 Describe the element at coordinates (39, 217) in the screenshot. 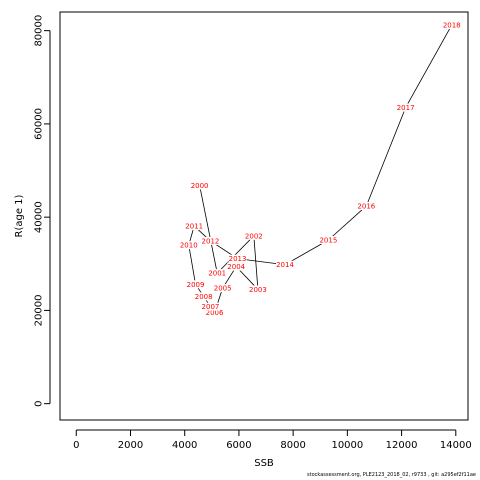

I see `y-tick-label: 40000` at that location.